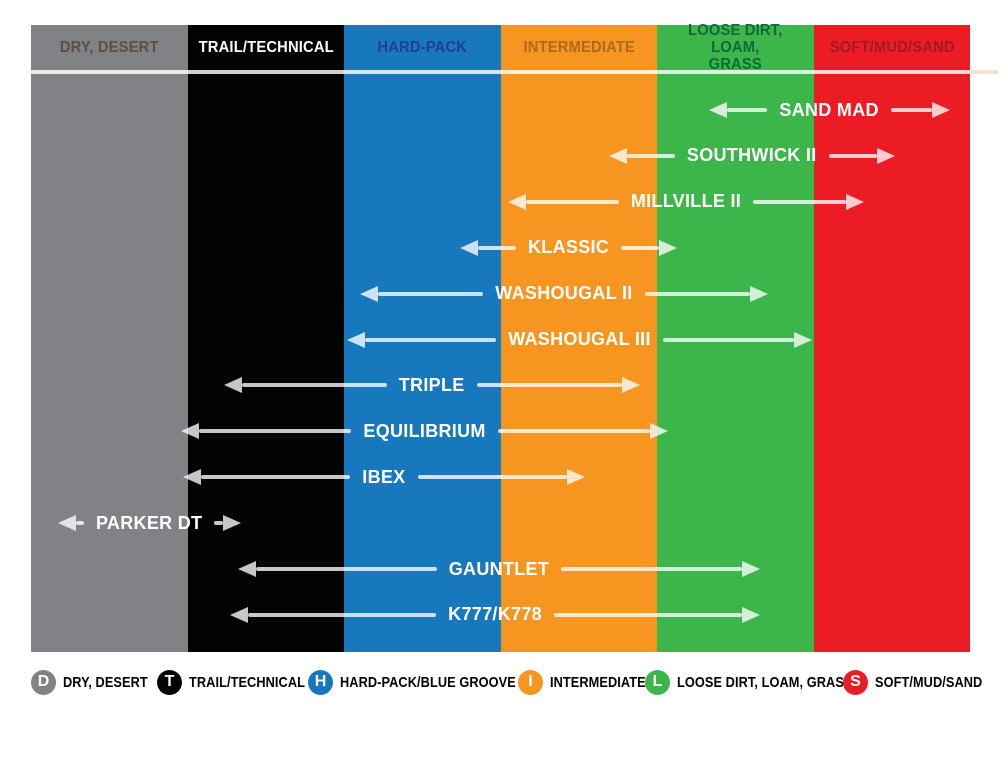 The image size is (1000, 769). What do you see at coordinates (43, 682) in the screenshot?
I see `legend-d-circle-icon: D` at bounding box center [43, 682].